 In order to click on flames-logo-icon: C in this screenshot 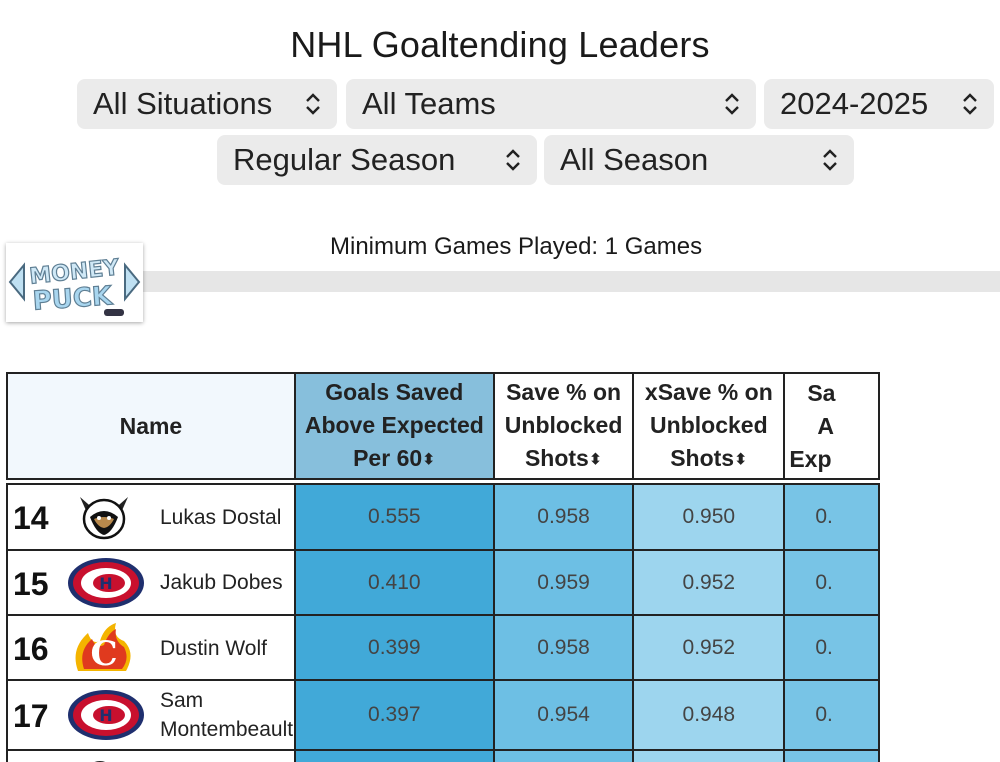, I will do `click(104, 651)`.